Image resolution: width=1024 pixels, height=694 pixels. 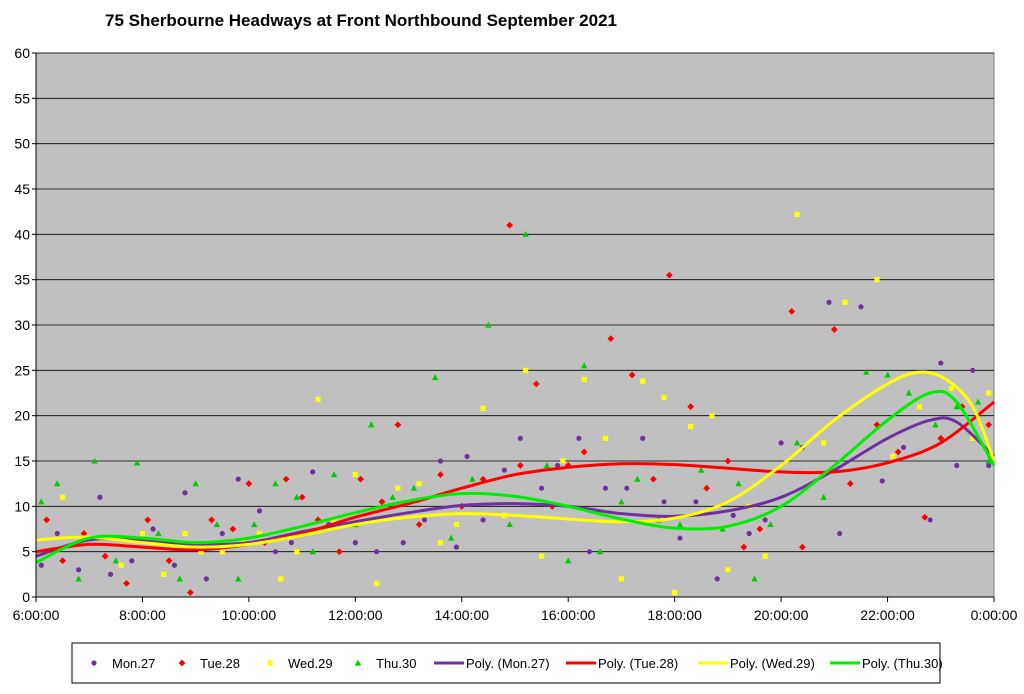 What do you see at coordinates (36, 615) in the screenshot?
I see `x-tick-label: 6:00:00` at bounding box center [36, 615].